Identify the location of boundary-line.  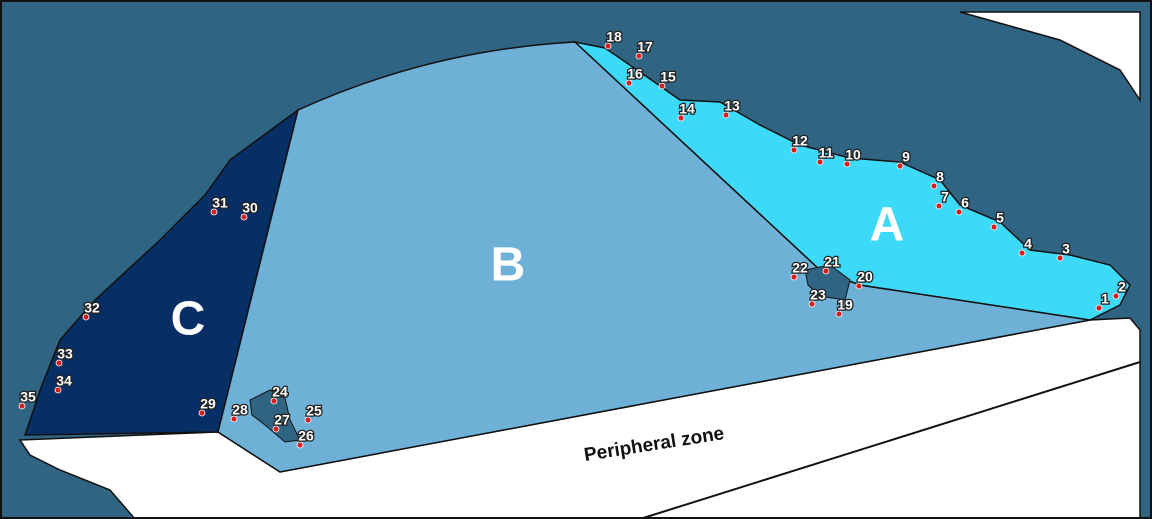
(890, 440).